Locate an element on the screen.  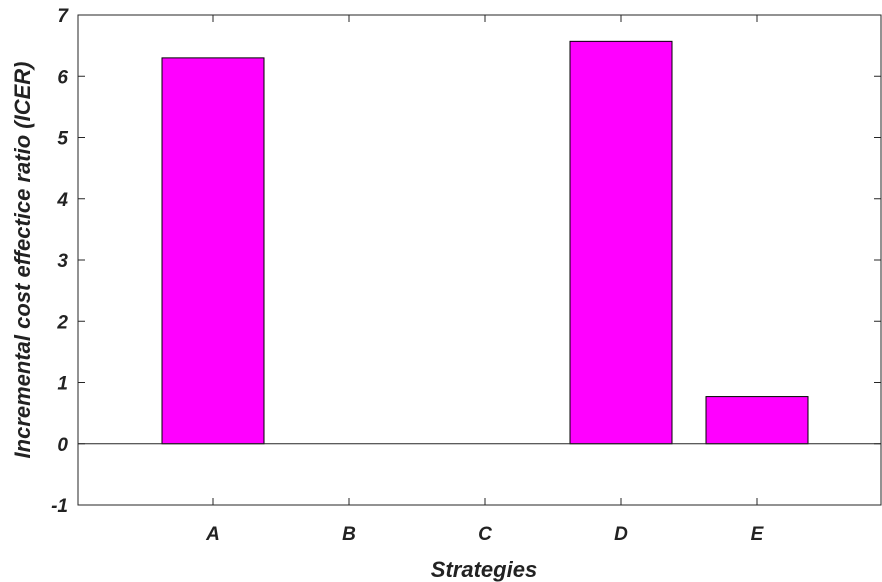
x-axis-label: Strategies is located at coordinates (484, 569).